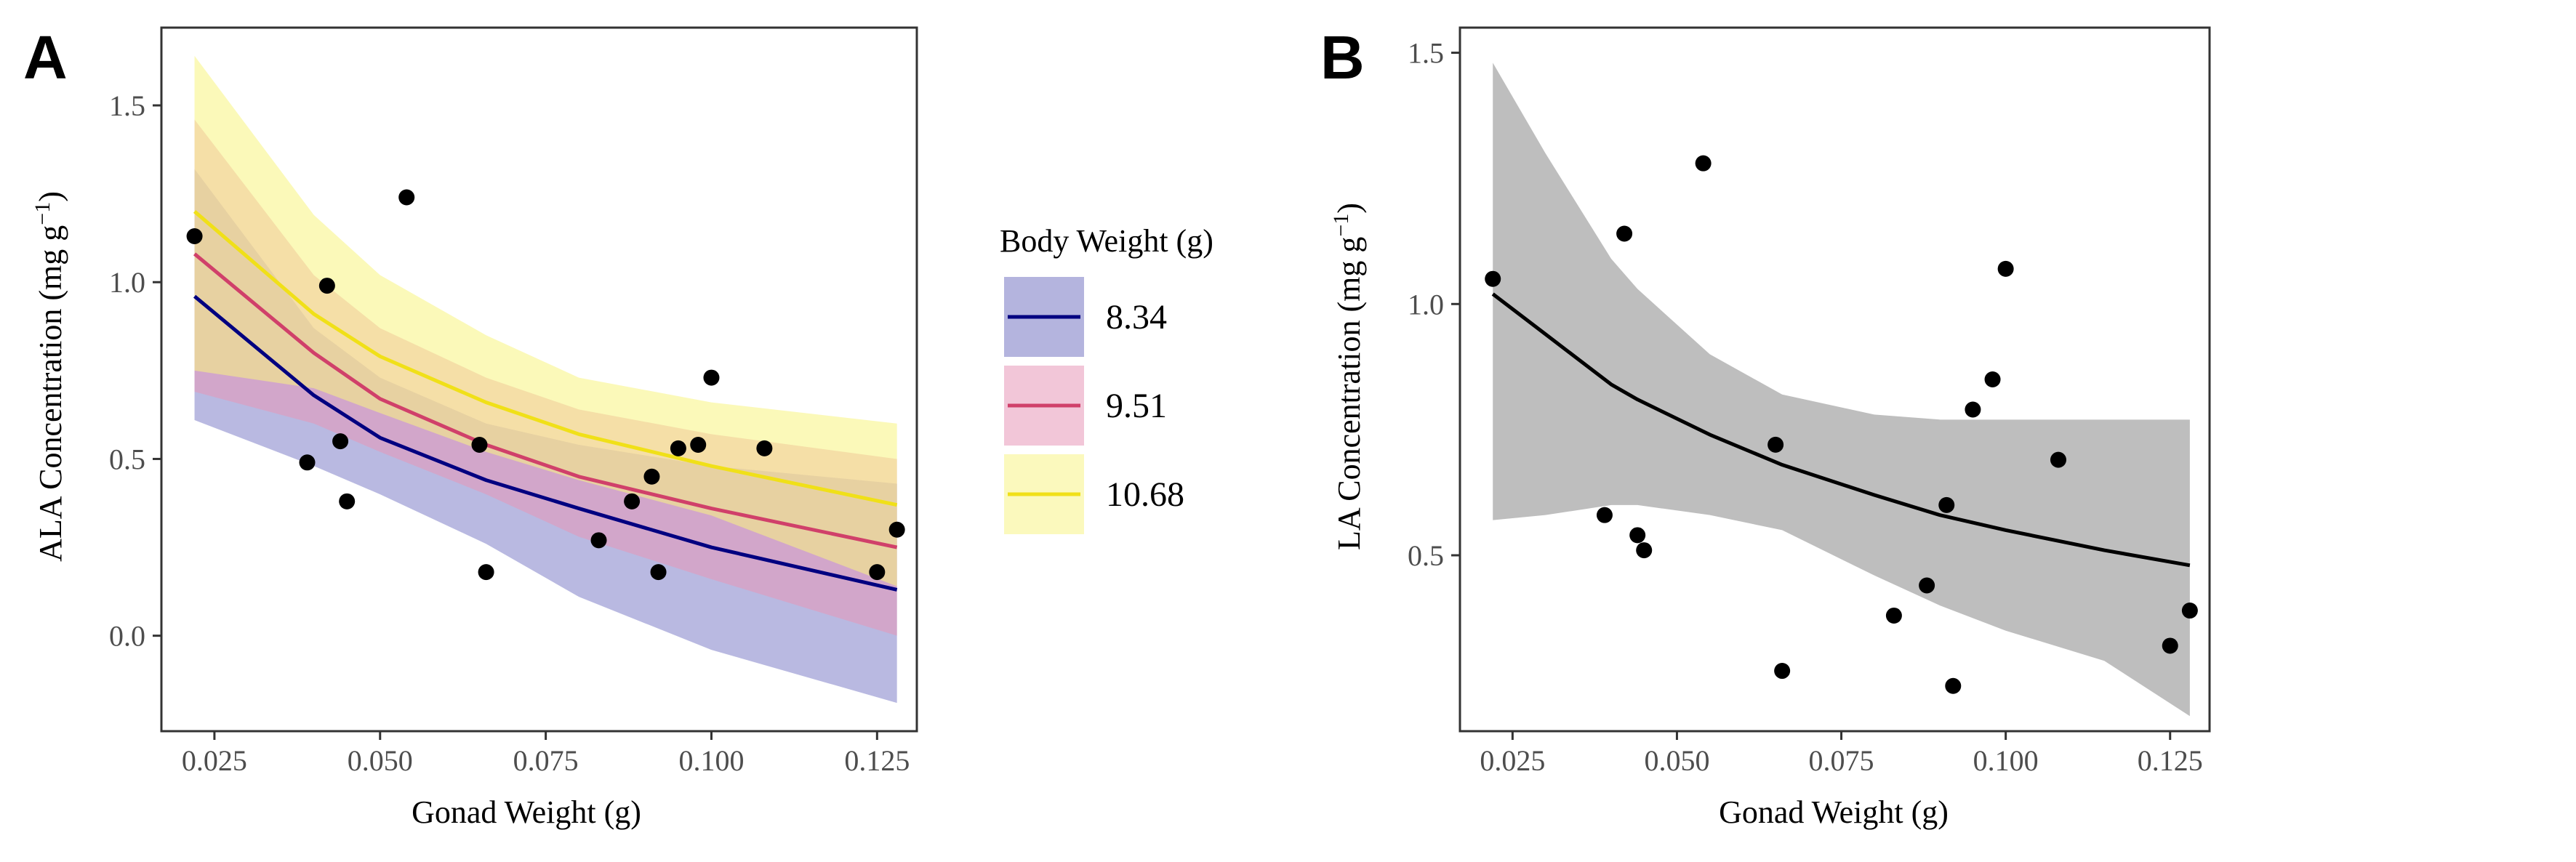 The width and height of the screenshot is (2576, 862). I want to click on panel-b-x-axis-title: Gonad Weight (g), so click(1834, 812).